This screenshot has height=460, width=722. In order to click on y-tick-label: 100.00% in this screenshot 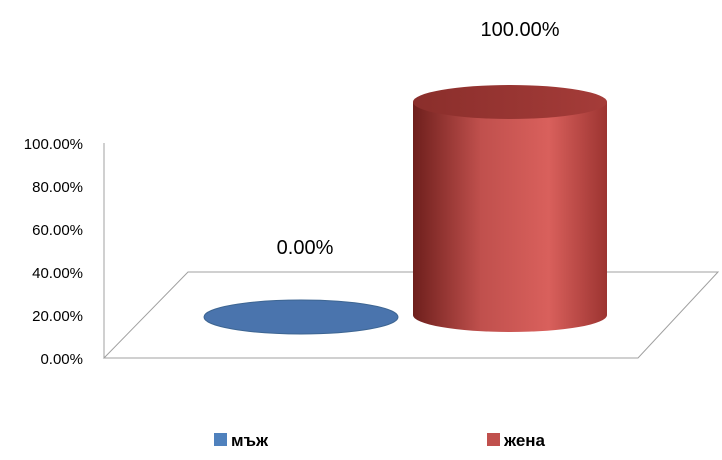, I will do `click(53, 144)`.